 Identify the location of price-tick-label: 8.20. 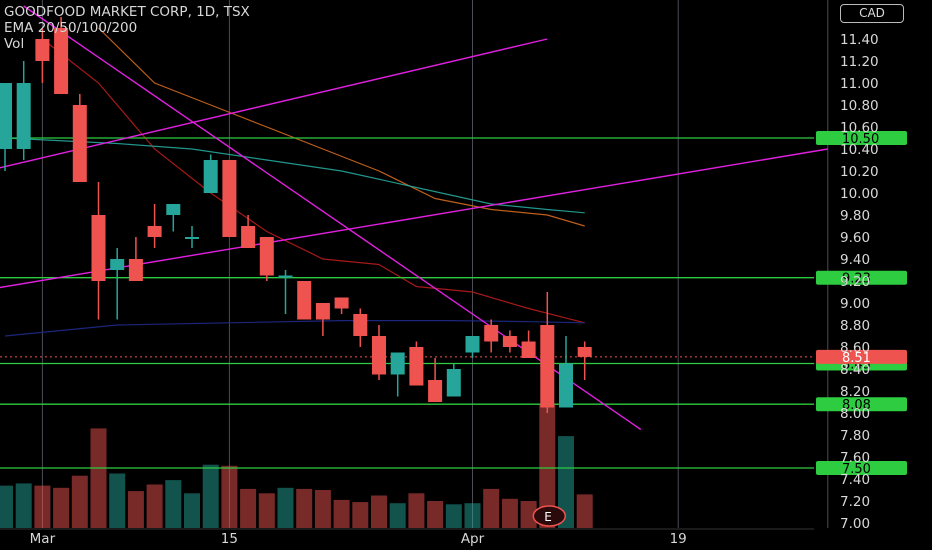
(855, 392).